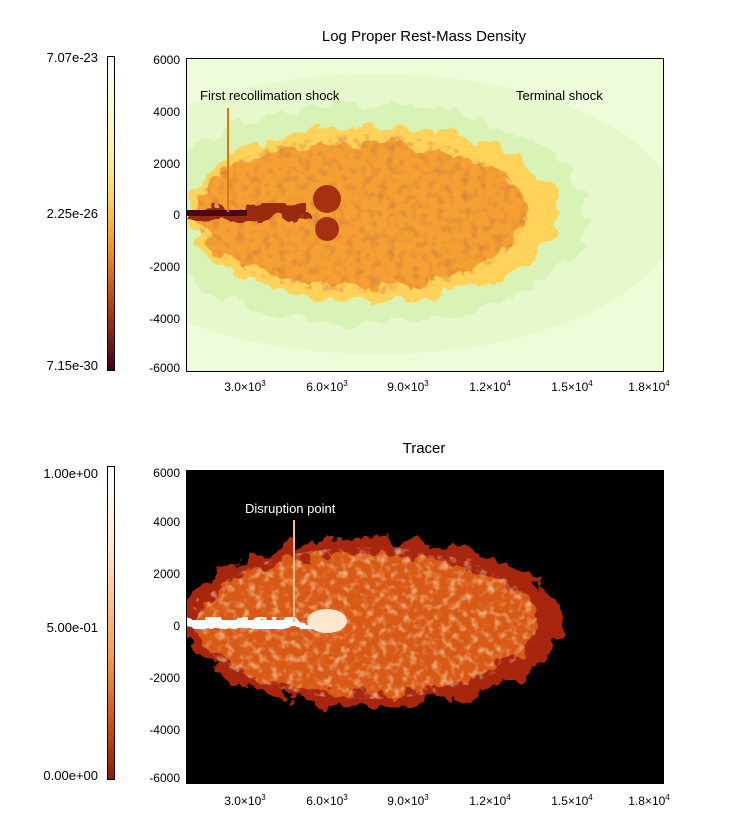 This screenshot has height=825, width=747. I want to click on density-ytick: 4000, so click(166, 112).